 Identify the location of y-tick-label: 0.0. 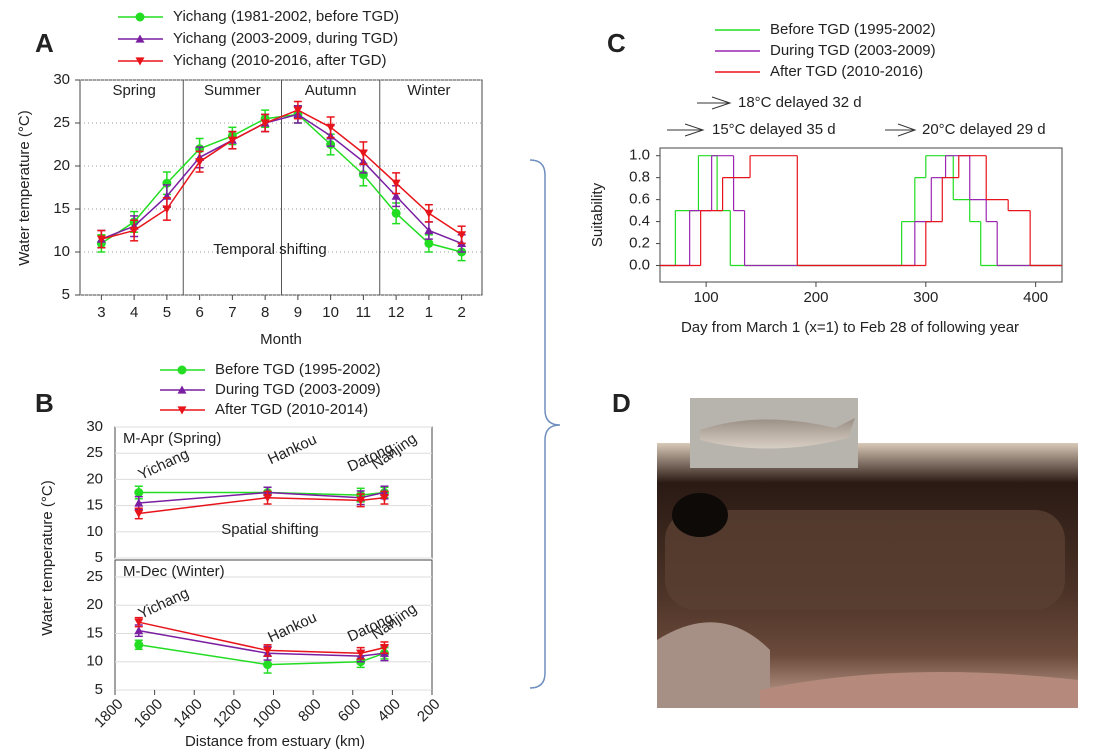
(639, 264).